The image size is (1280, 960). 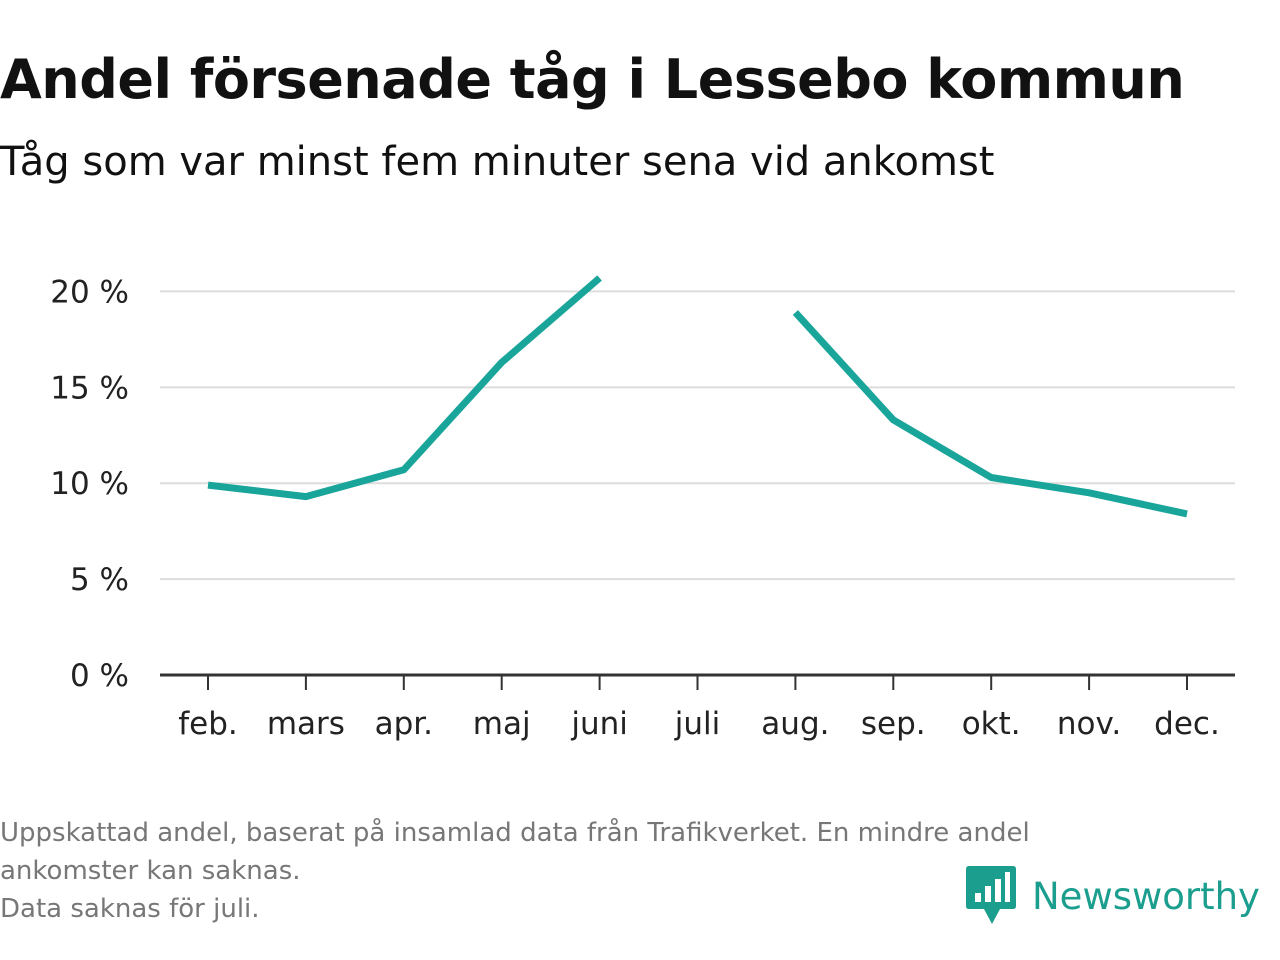 I want to click on x-tick-label: apr., so click(x=404, y=724).